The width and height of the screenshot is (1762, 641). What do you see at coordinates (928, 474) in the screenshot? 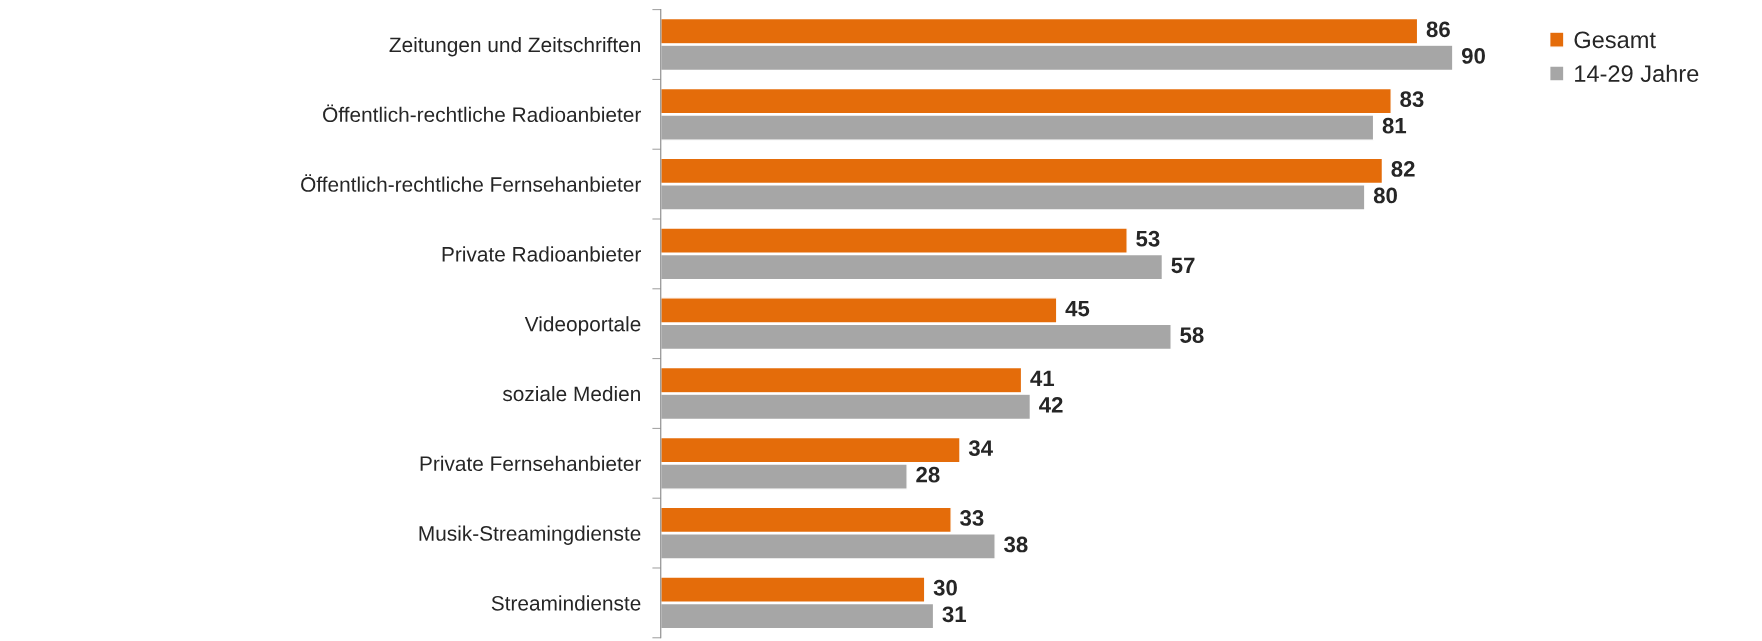
I see `data-label: 28` at bounding box center [928, 474].